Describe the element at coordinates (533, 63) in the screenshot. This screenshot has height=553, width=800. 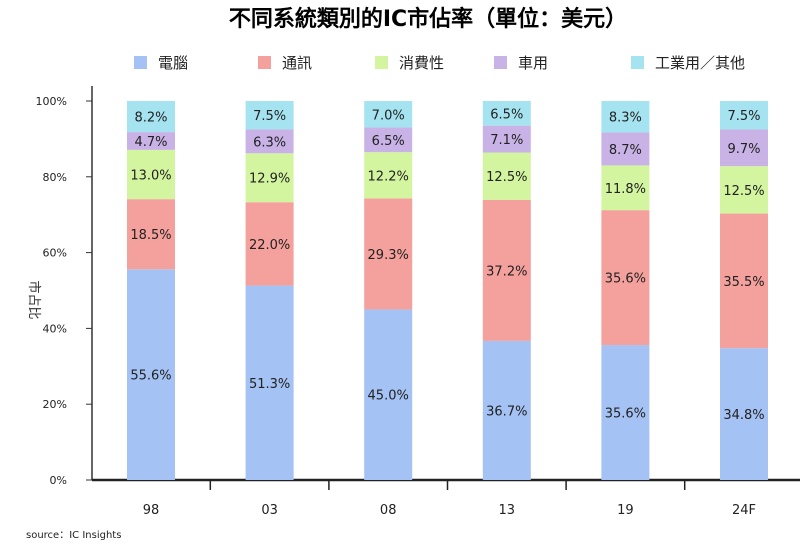
I see `legend-label: 車用` at that location.